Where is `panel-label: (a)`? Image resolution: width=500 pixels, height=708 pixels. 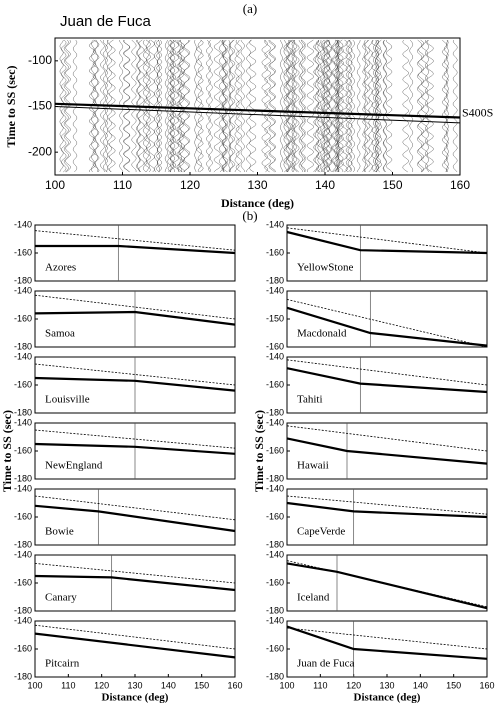
panel-label: (a) is located at coordinates (250, 8).